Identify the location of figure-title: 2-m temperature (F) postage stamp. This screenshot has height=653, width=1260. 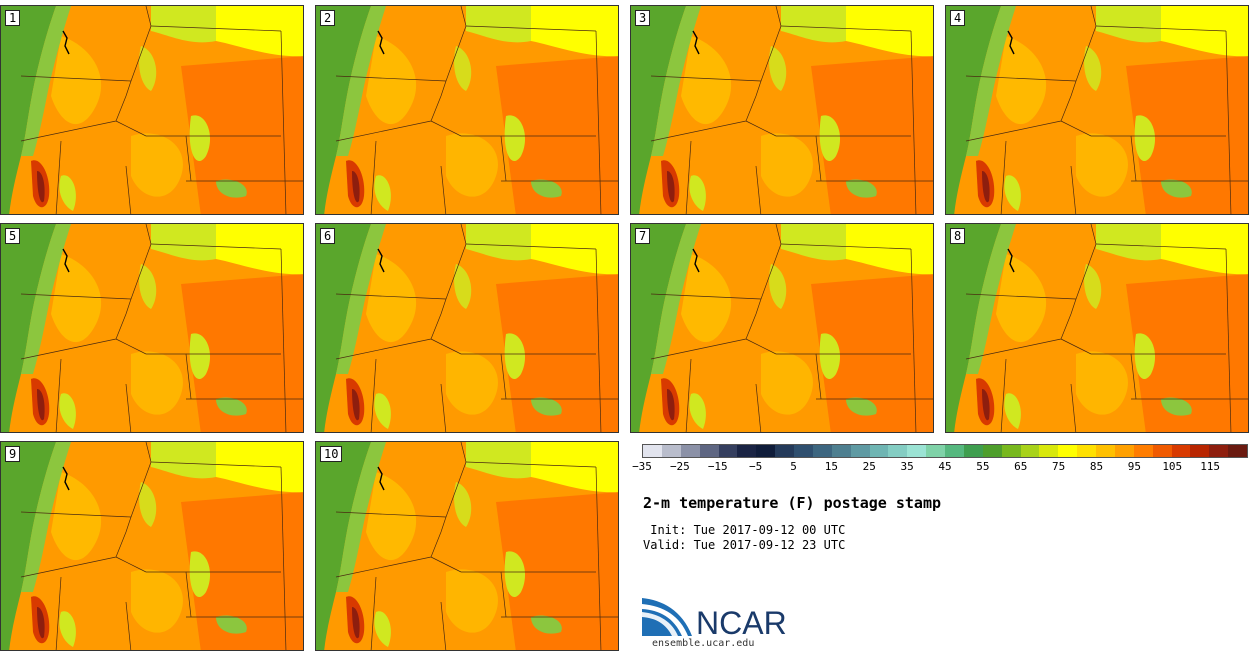
(792, 503).